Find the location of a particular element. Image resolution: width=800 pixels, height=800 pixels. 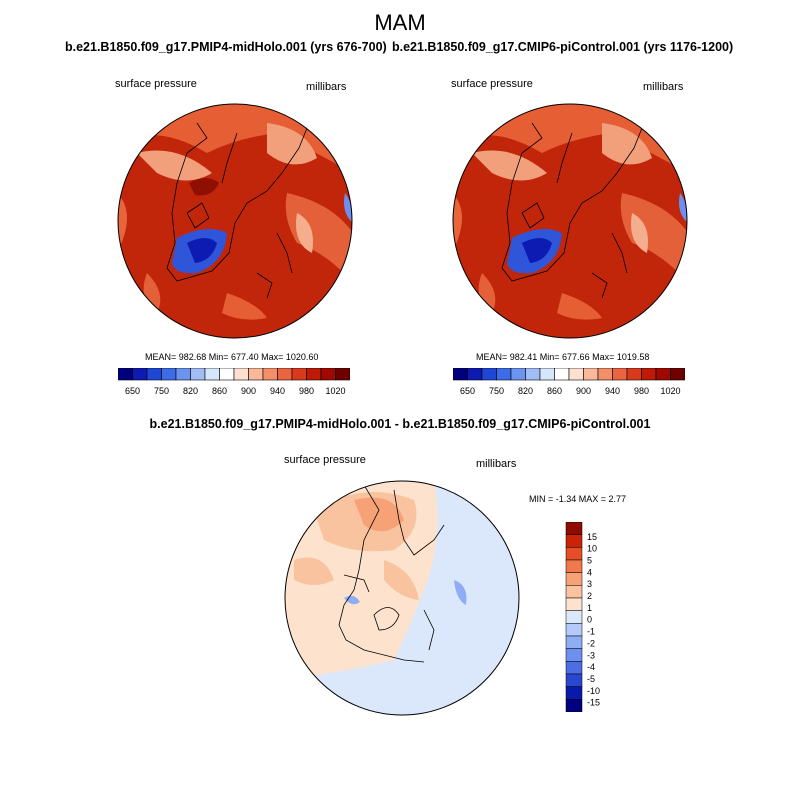

colorbar-tick-label: -4 is located at coordinates (591, 667).